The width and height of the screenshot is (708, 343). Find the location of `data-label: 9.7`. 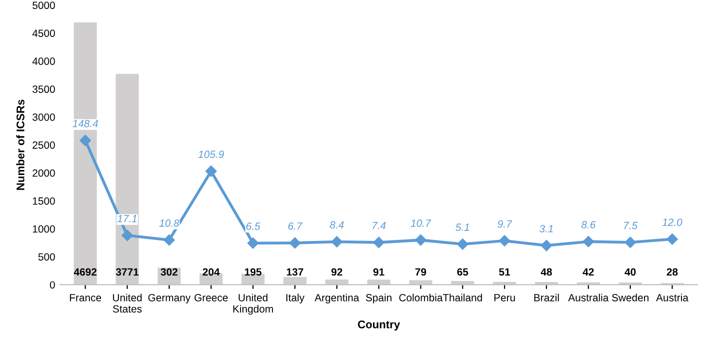

data-label: 9.7 is located at coordinates (505, 224).